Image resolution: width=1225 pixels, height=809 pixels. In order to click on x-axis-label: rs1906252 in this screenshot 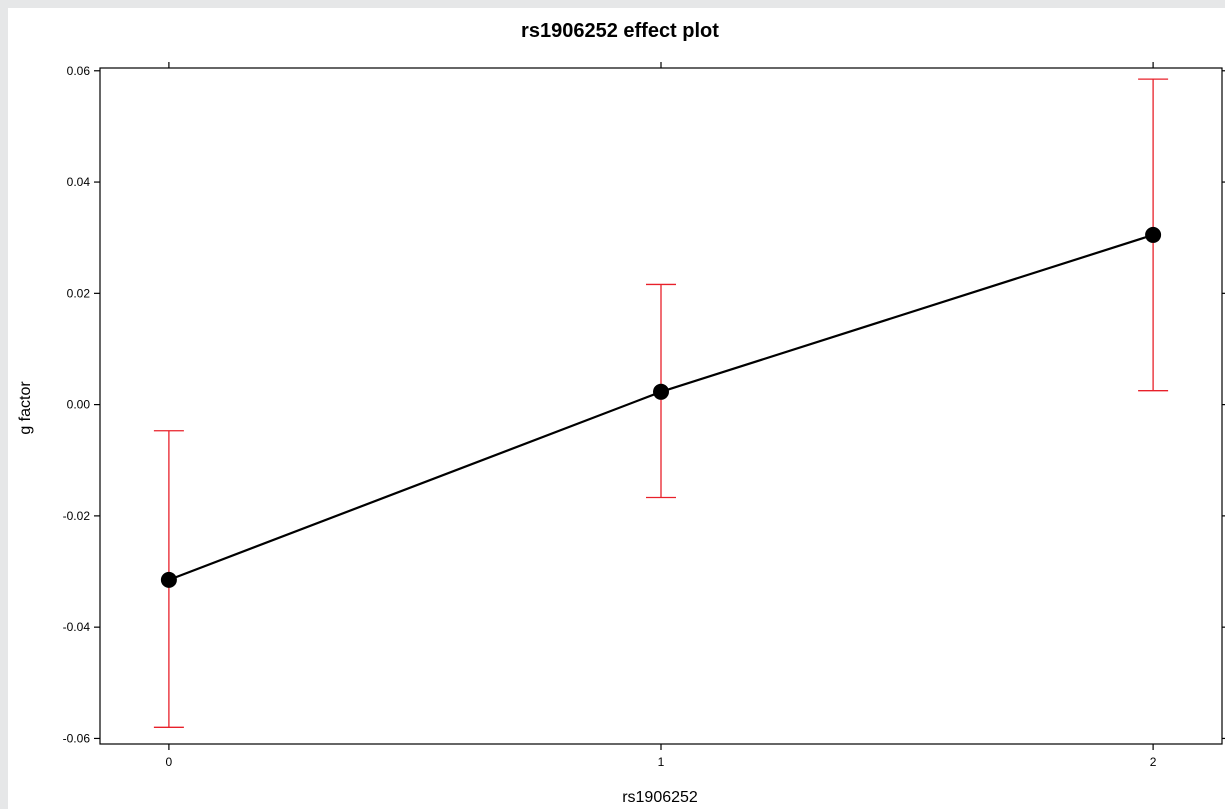, I will do `click(660, 797)`.